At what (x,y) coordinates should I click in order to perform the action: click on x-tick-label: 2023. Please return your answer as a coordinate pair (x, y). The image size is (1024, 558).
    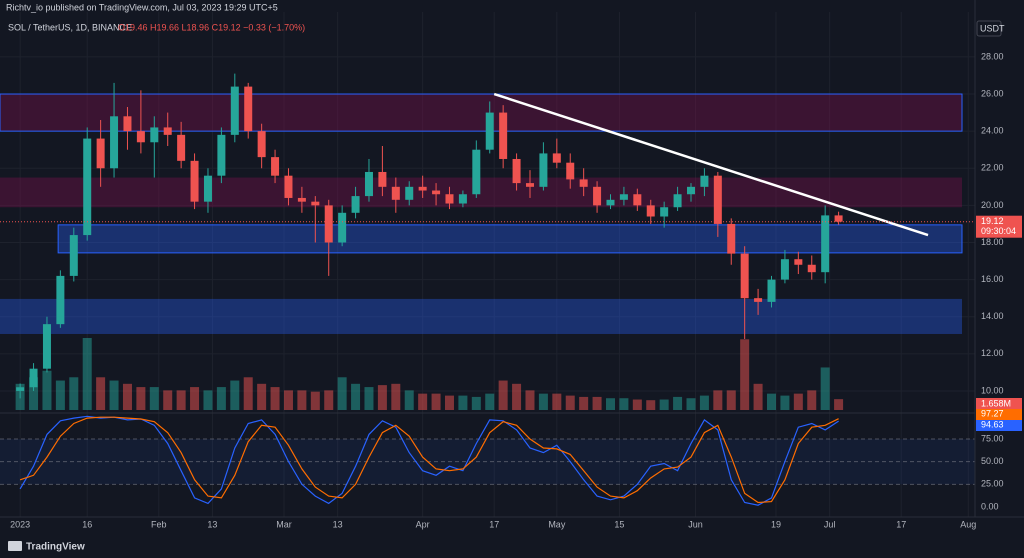
    Looking at the image, I should click on (20, 524).